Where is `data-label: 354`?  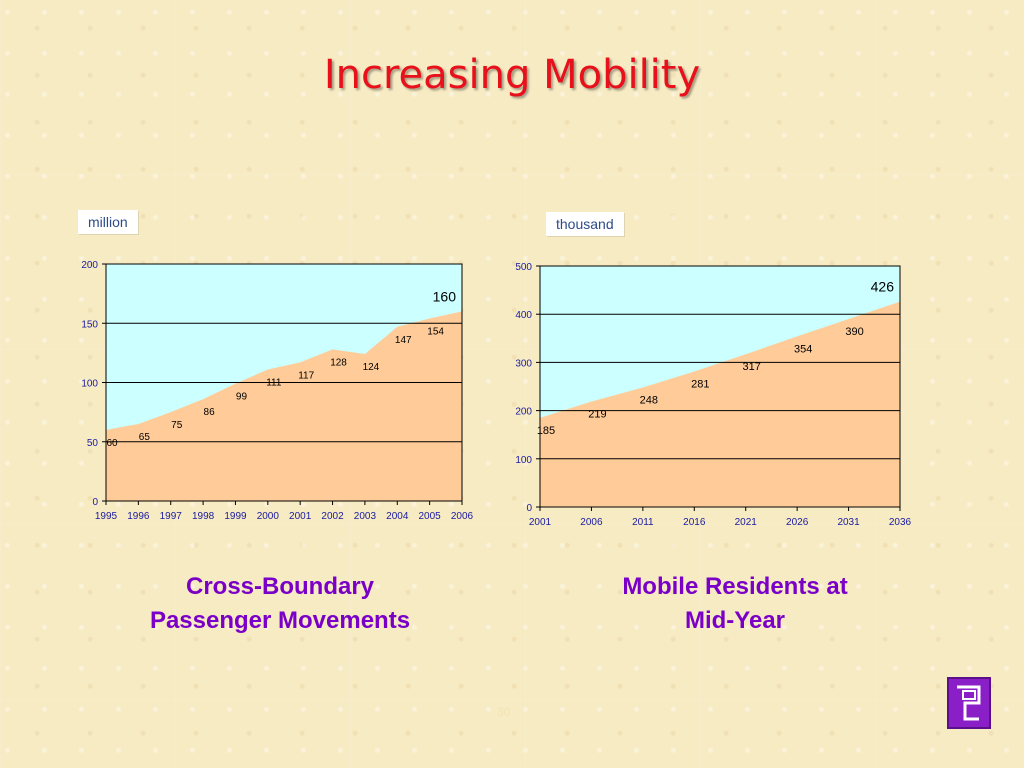
data-label: 354 is located at coordinates (803, 349).